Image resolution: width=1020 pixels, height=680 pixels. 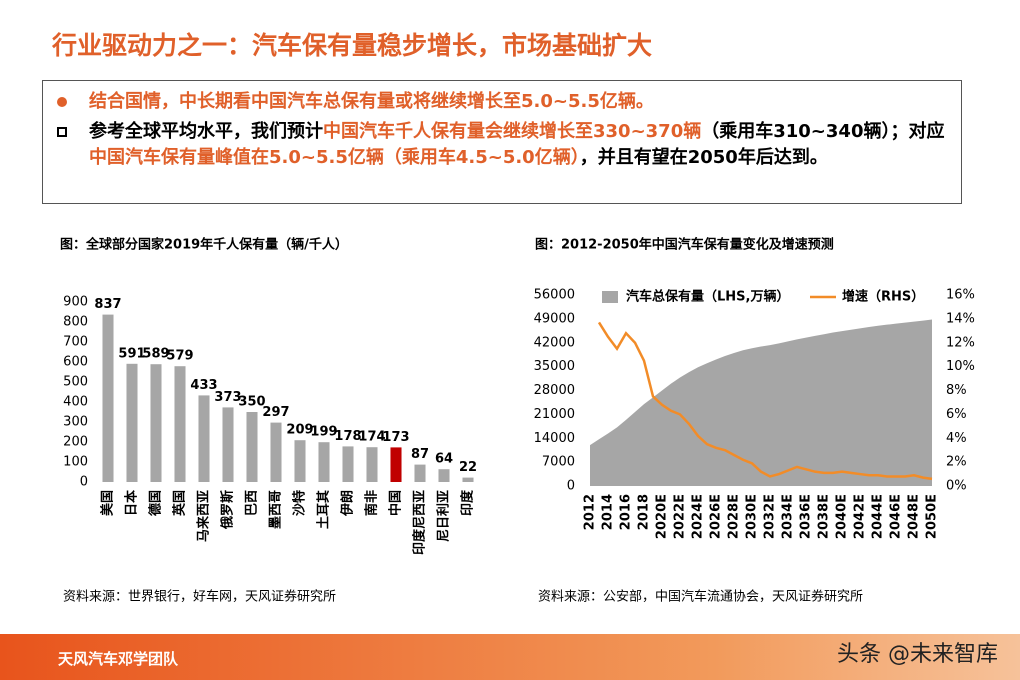 What do you see at coordinates (75, 442) in the screenshot?
I see `y-tick-label: 200` at bounding box center [75, 442].